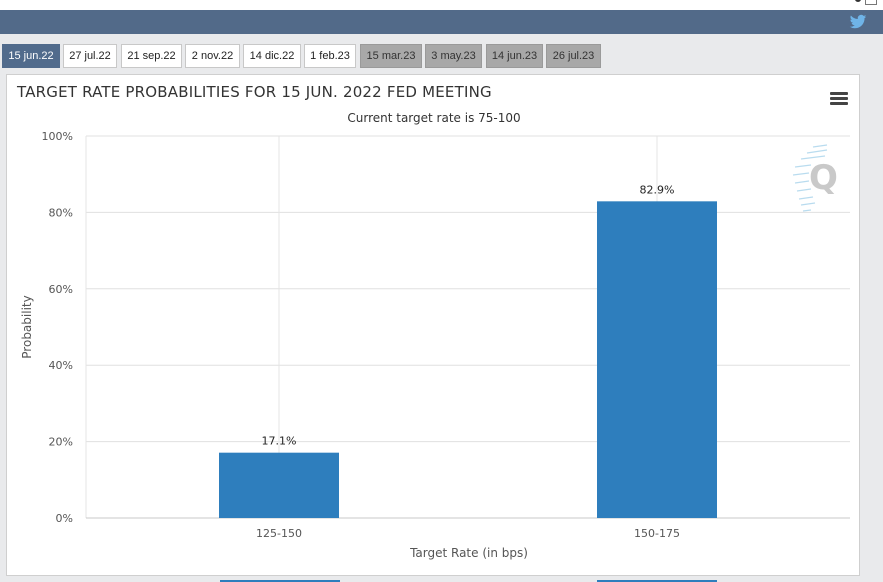 Image resolution: width=883 pixels, height=582 pixels. I want to click on tab-14-jun-23: 14 jun.23, so click(514, 56).